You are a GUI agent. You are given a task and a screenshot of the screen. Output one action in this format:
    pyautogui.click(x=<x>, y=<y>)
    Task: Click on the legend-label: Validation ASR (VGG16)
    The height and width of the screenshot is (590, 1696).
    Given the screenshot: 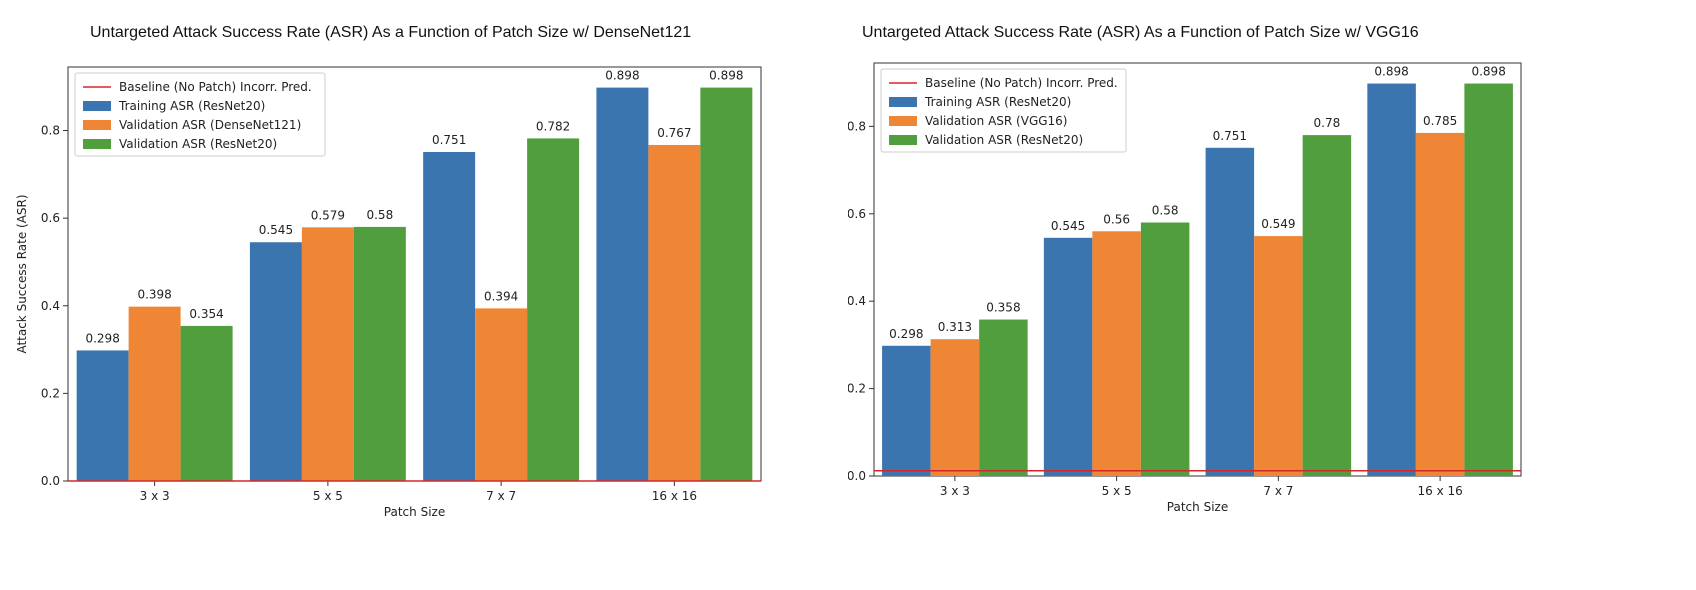 What is the action you would take?
    pyautogui.click(x=996, y=121)
    